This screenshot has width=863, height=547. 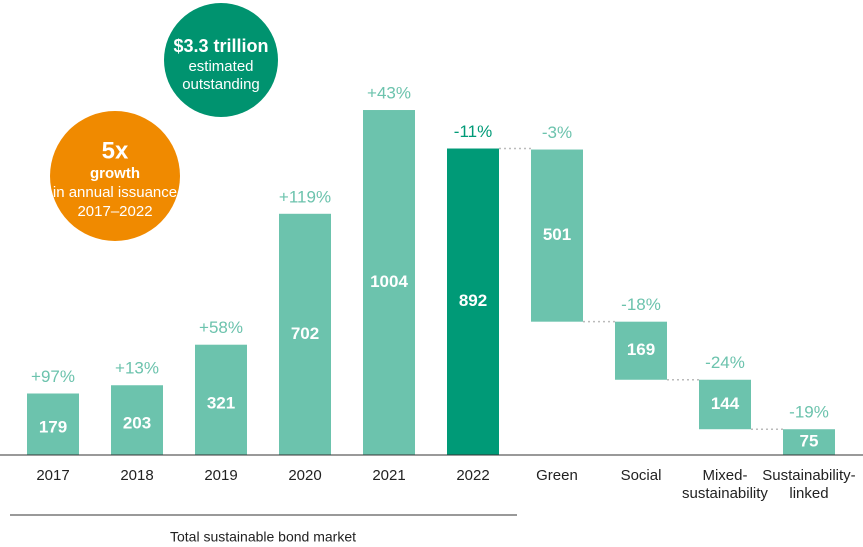 I want to click on x-tick-label: 2021, so click(x=389, y=475).